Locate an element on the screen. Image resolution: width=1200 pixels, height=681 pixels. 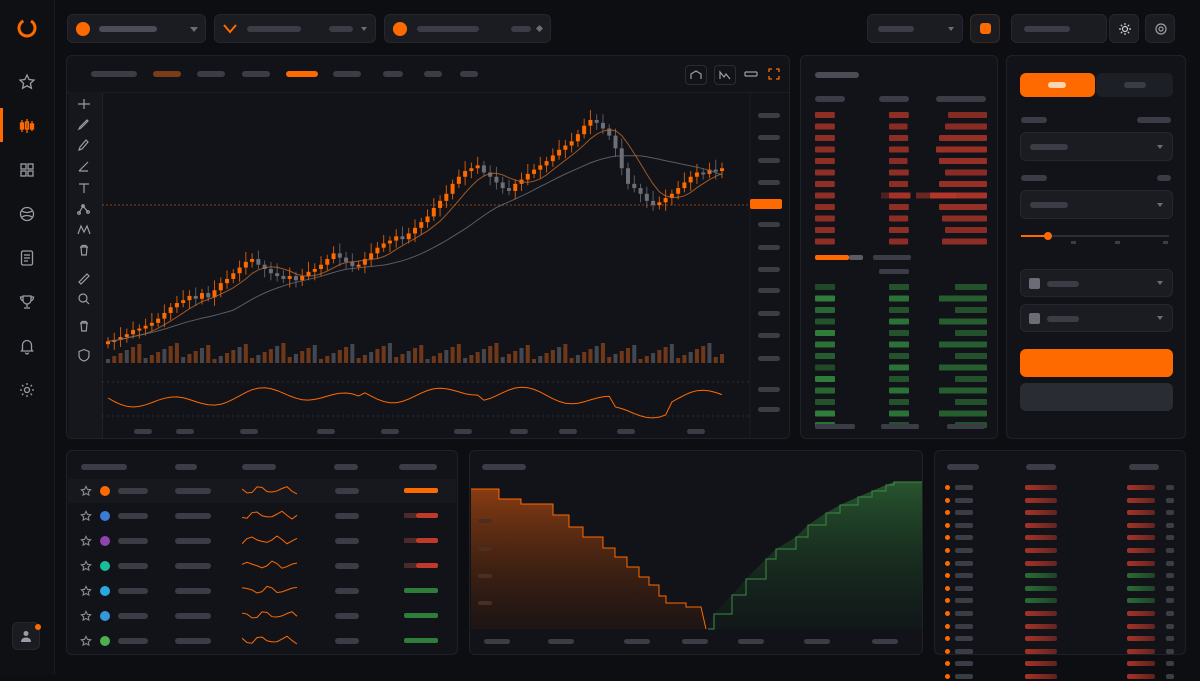
trade-amount is located at coordinates (1141, 588).